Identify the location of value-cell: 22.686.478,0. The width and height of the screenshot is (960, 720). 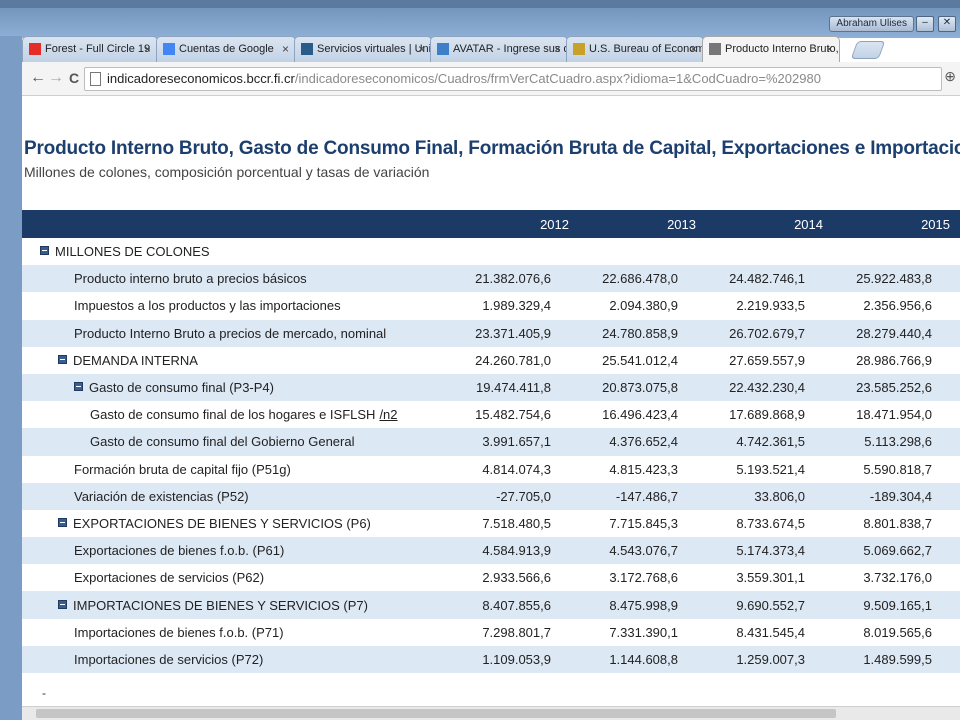
(640, 279).